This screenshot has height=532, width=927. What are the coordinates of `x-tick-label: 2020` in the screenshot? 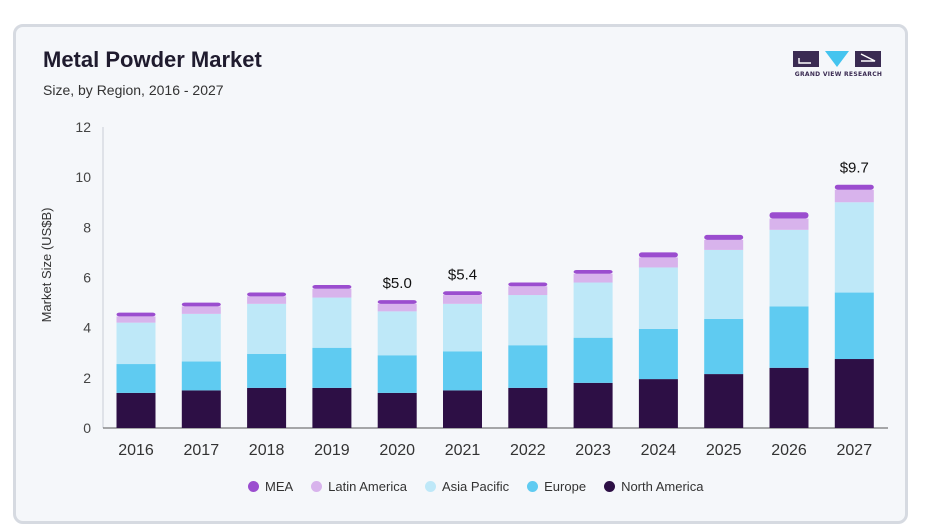 It's located at (397, 450).